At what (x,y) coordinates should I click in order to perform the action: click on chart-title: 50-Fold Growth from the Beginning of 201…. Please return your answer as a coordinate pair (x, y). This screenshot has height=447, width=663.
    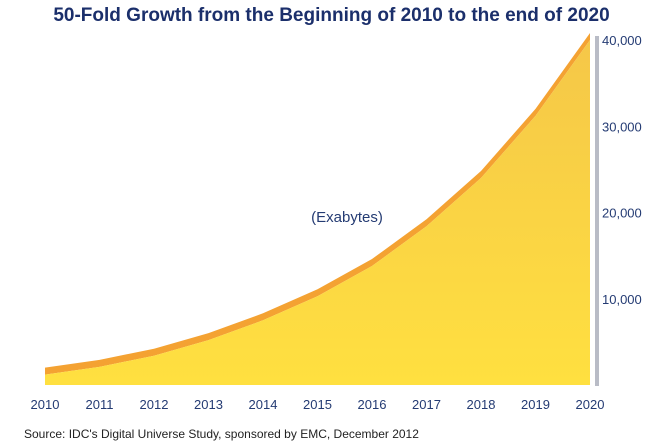
    Looking at the image, I should click on (331, 15).